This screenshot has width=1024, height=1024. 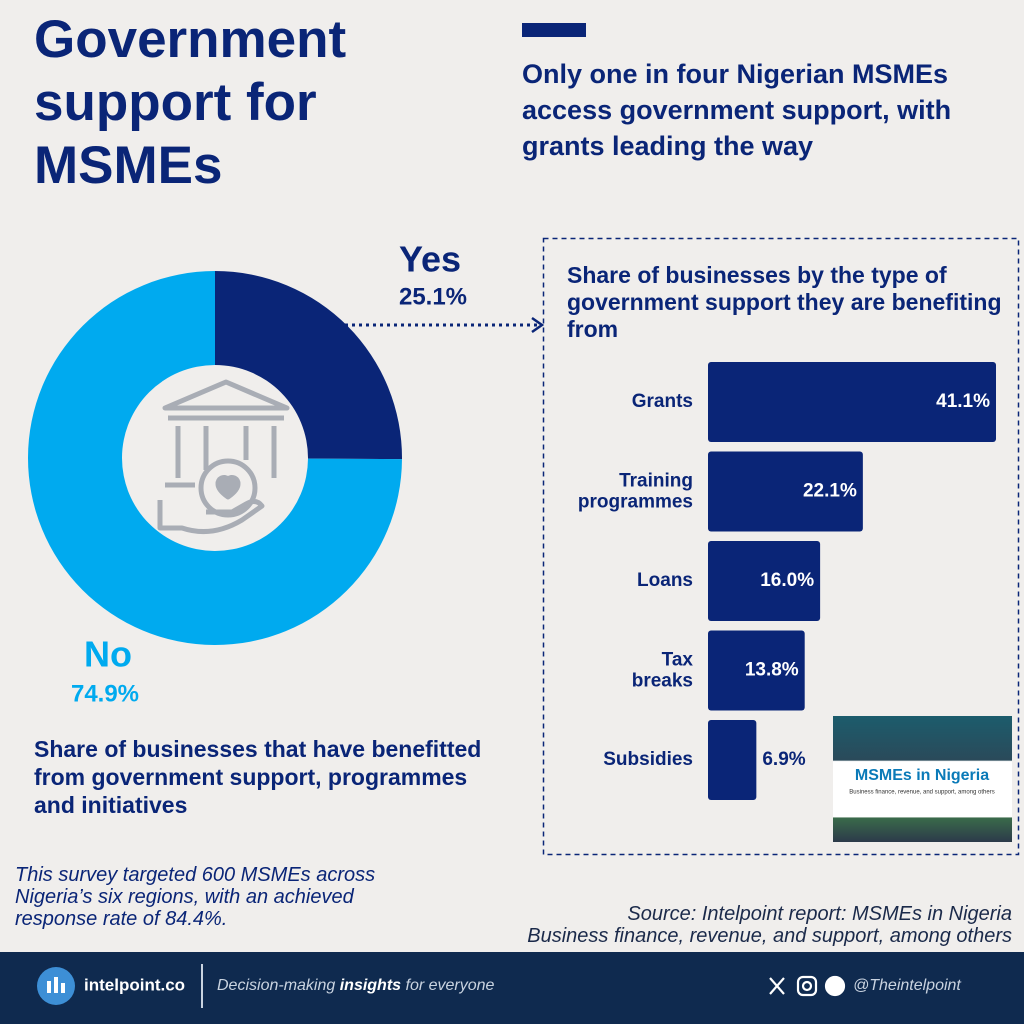 What do you see at coordinates (554, 30) in the screenshot?
I see `accent-bar` at bounding box center [554, 30].